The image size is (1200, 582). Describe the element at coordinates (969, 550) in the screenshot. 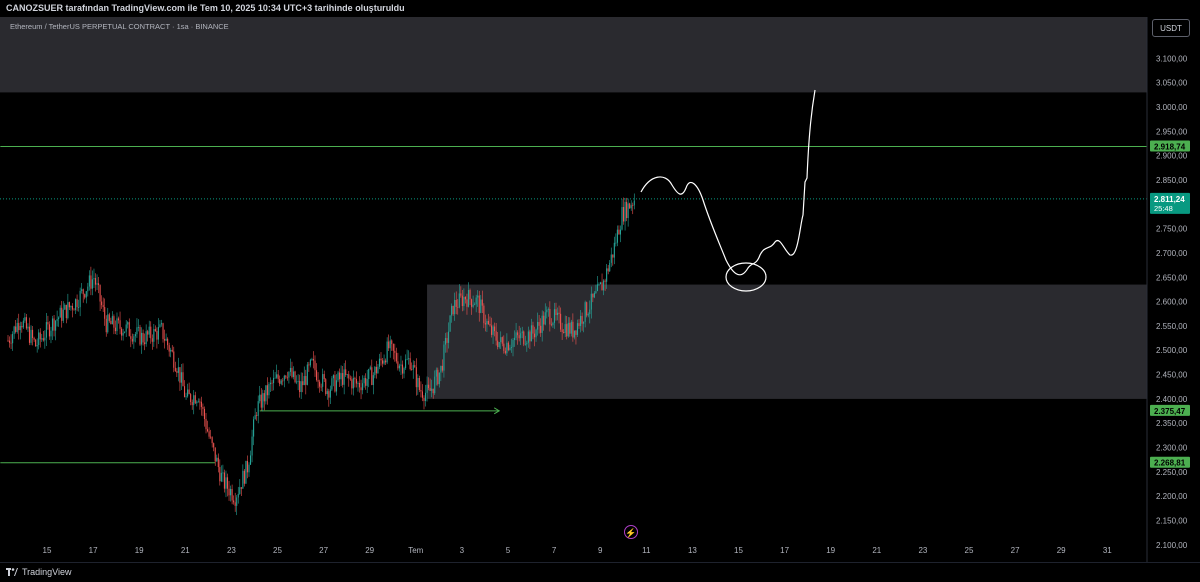

I see `time-tick-label: 25` at that location.